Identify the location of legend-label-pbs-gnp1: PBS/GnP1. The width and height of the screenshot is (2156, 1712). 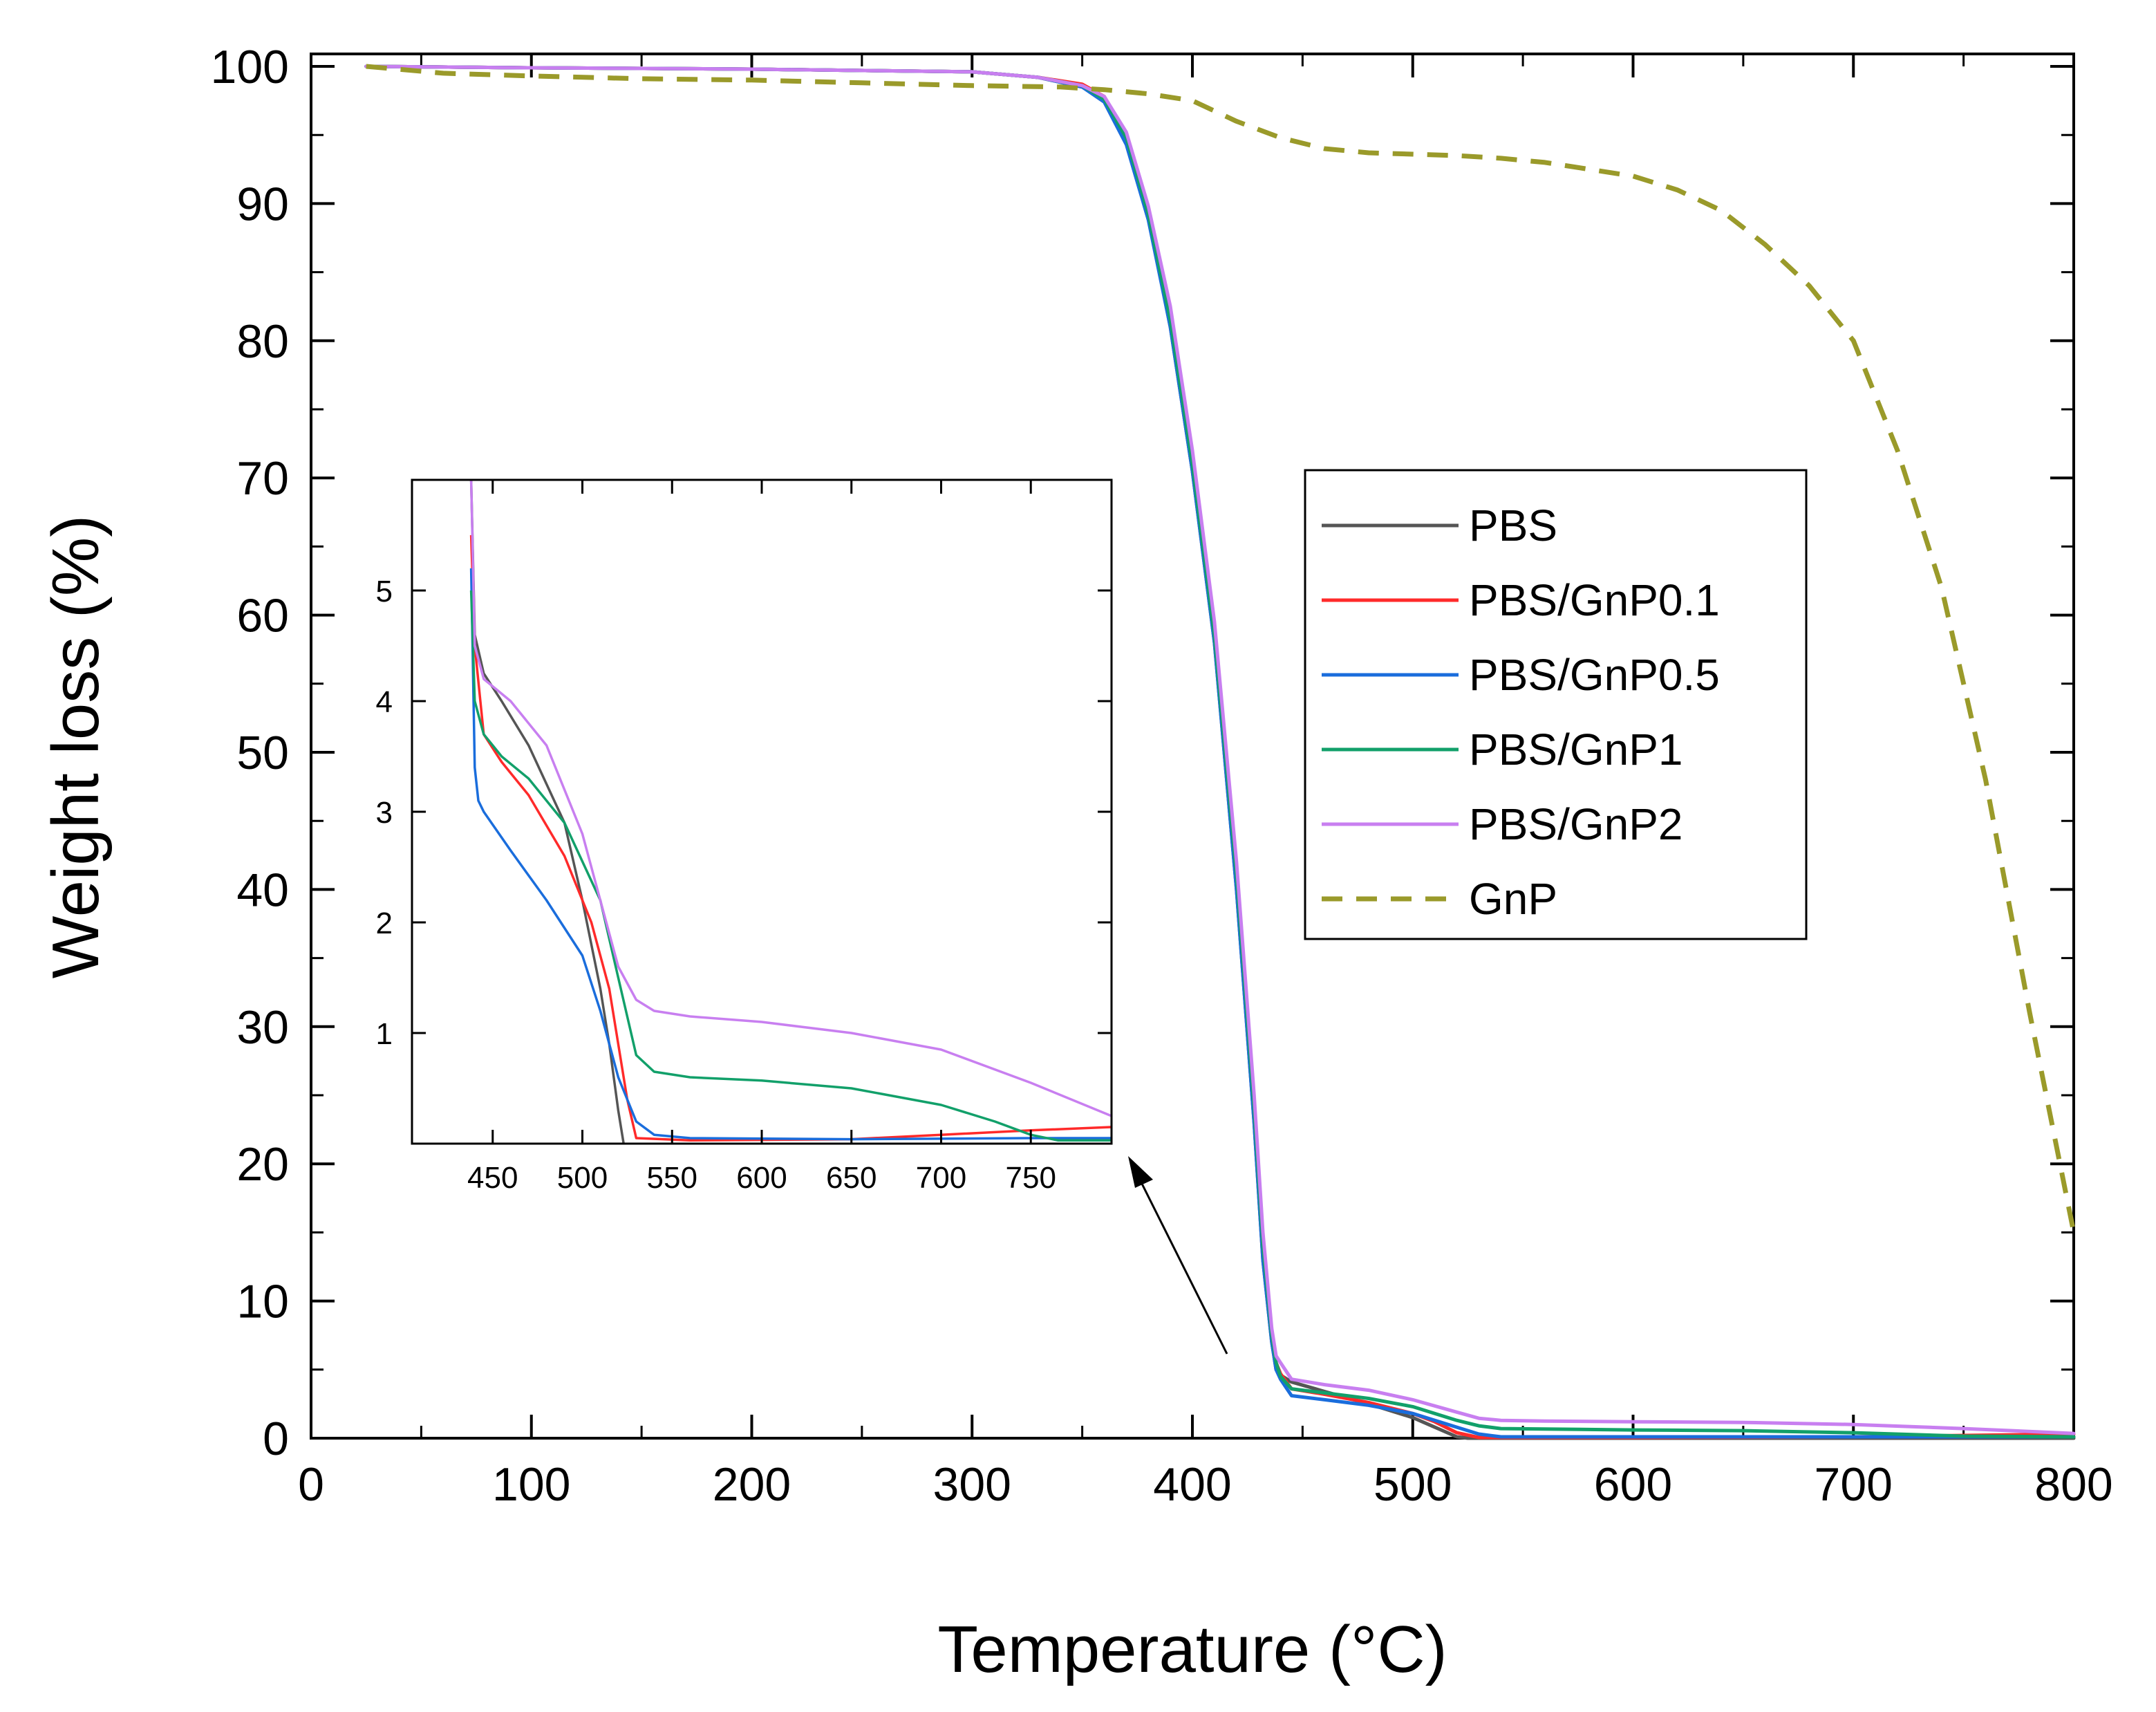
(1576, 749).